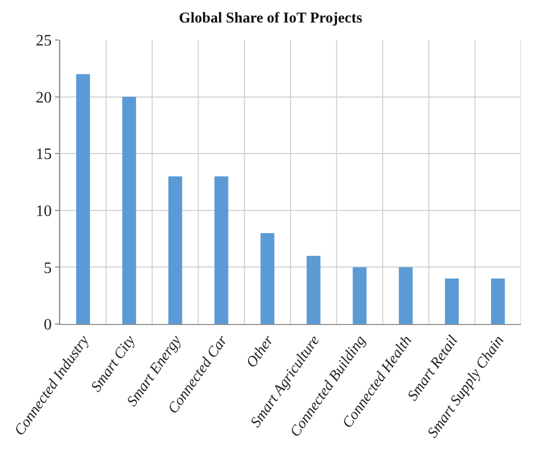 The width and height of the screenshot is (541, 474). I want to click on y-tick-label: 5, so click(48, 268).